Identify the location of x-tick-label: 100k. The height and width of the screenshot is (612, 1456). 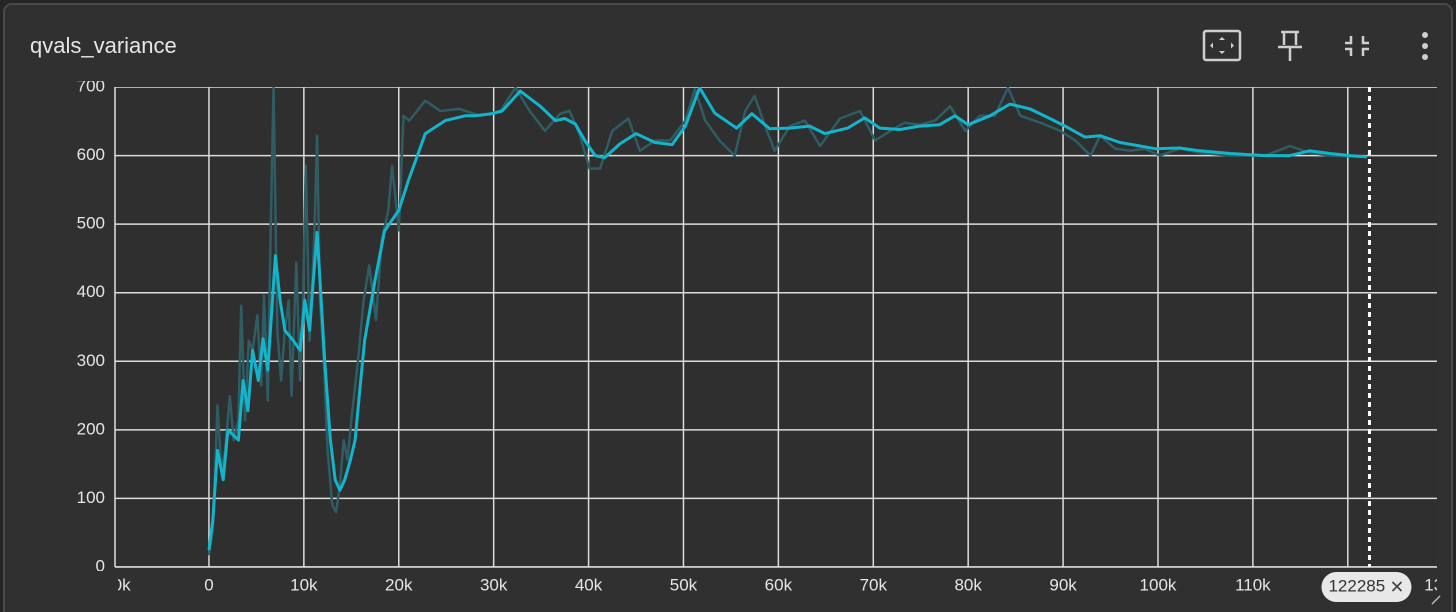
(1158, 584).